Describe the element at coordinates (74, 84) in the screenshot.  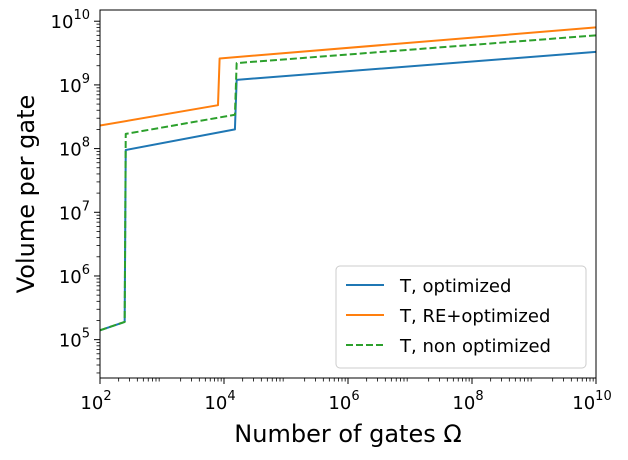
I see `y-tick-label-5: 10⁹` at that location.